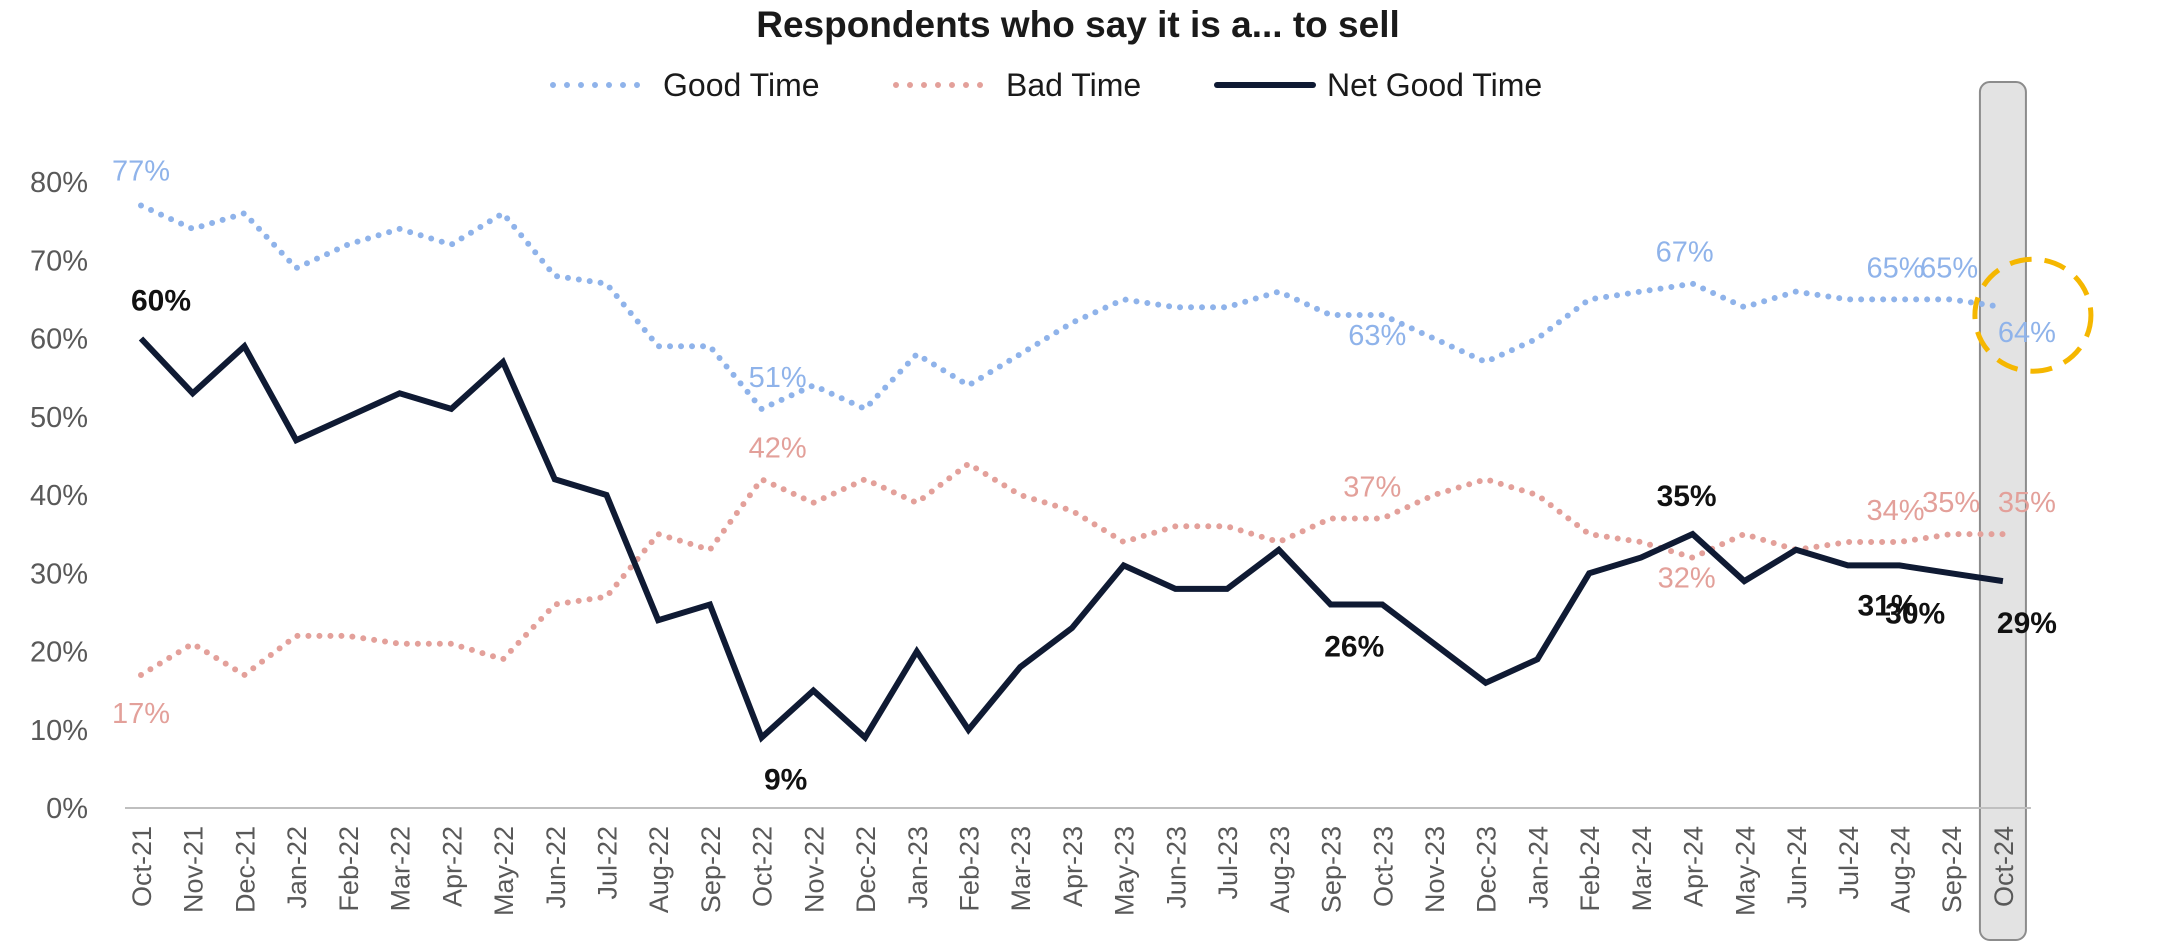 This screenshot has width=2157, height=943. Describe the element at coordinates (970, 869) in the screenshot. I see `x-tick-label: Feb-23` at that location.